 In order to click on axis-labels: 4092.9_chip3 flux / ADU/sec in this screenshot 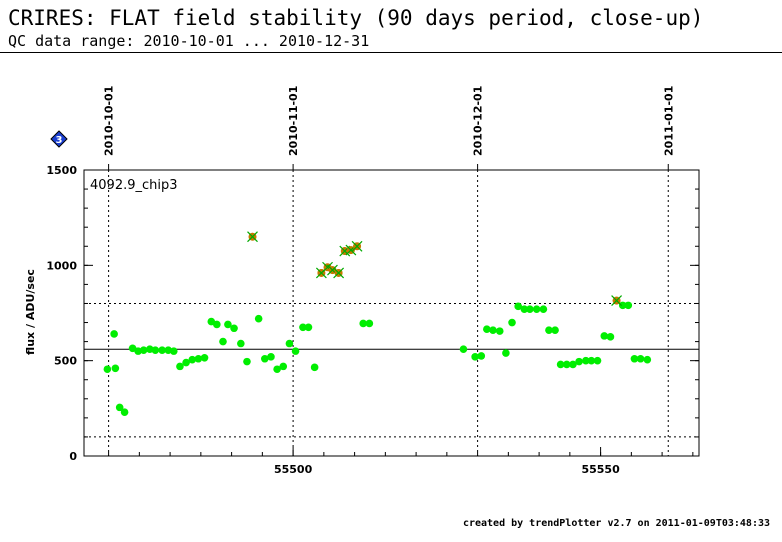, I will do `click(101, 266)`.